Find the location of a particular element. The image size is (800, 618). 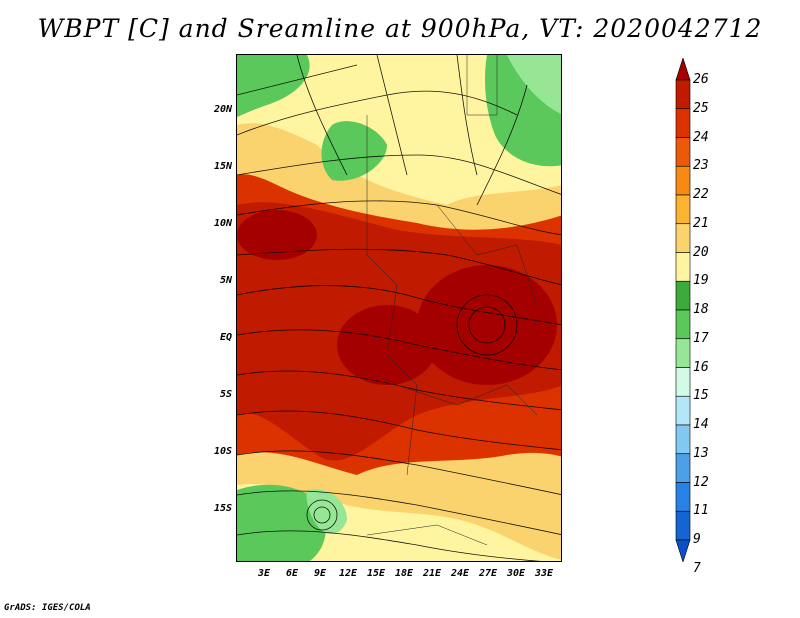

wbpt-26c-central is located at coordinates (387, 345).